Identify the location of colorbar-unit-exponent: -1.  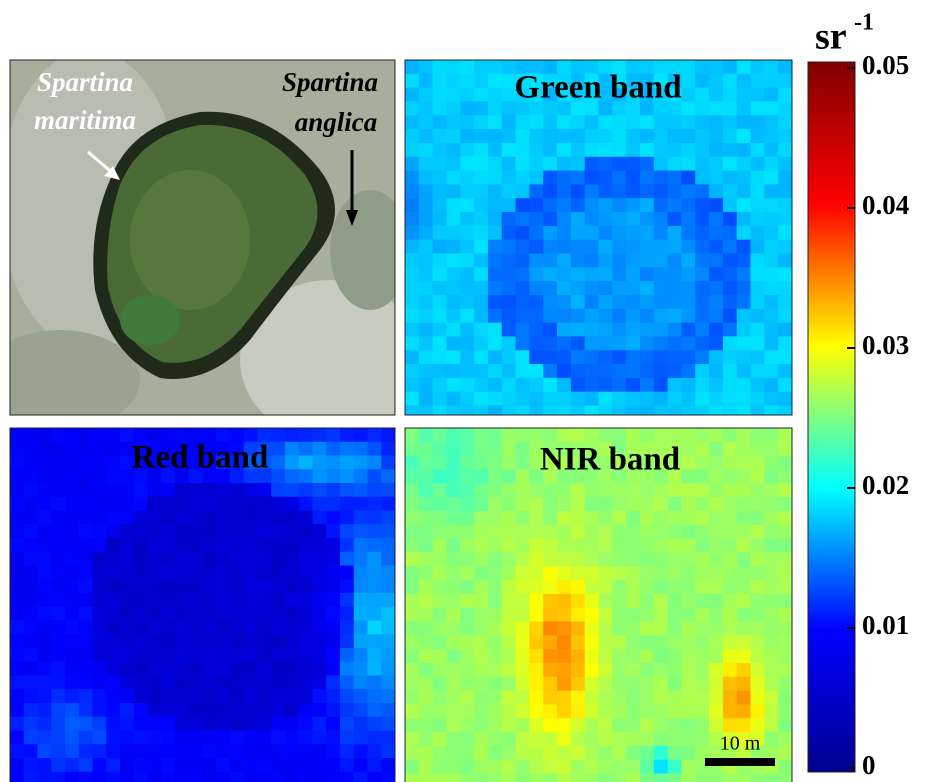
(864, 23).